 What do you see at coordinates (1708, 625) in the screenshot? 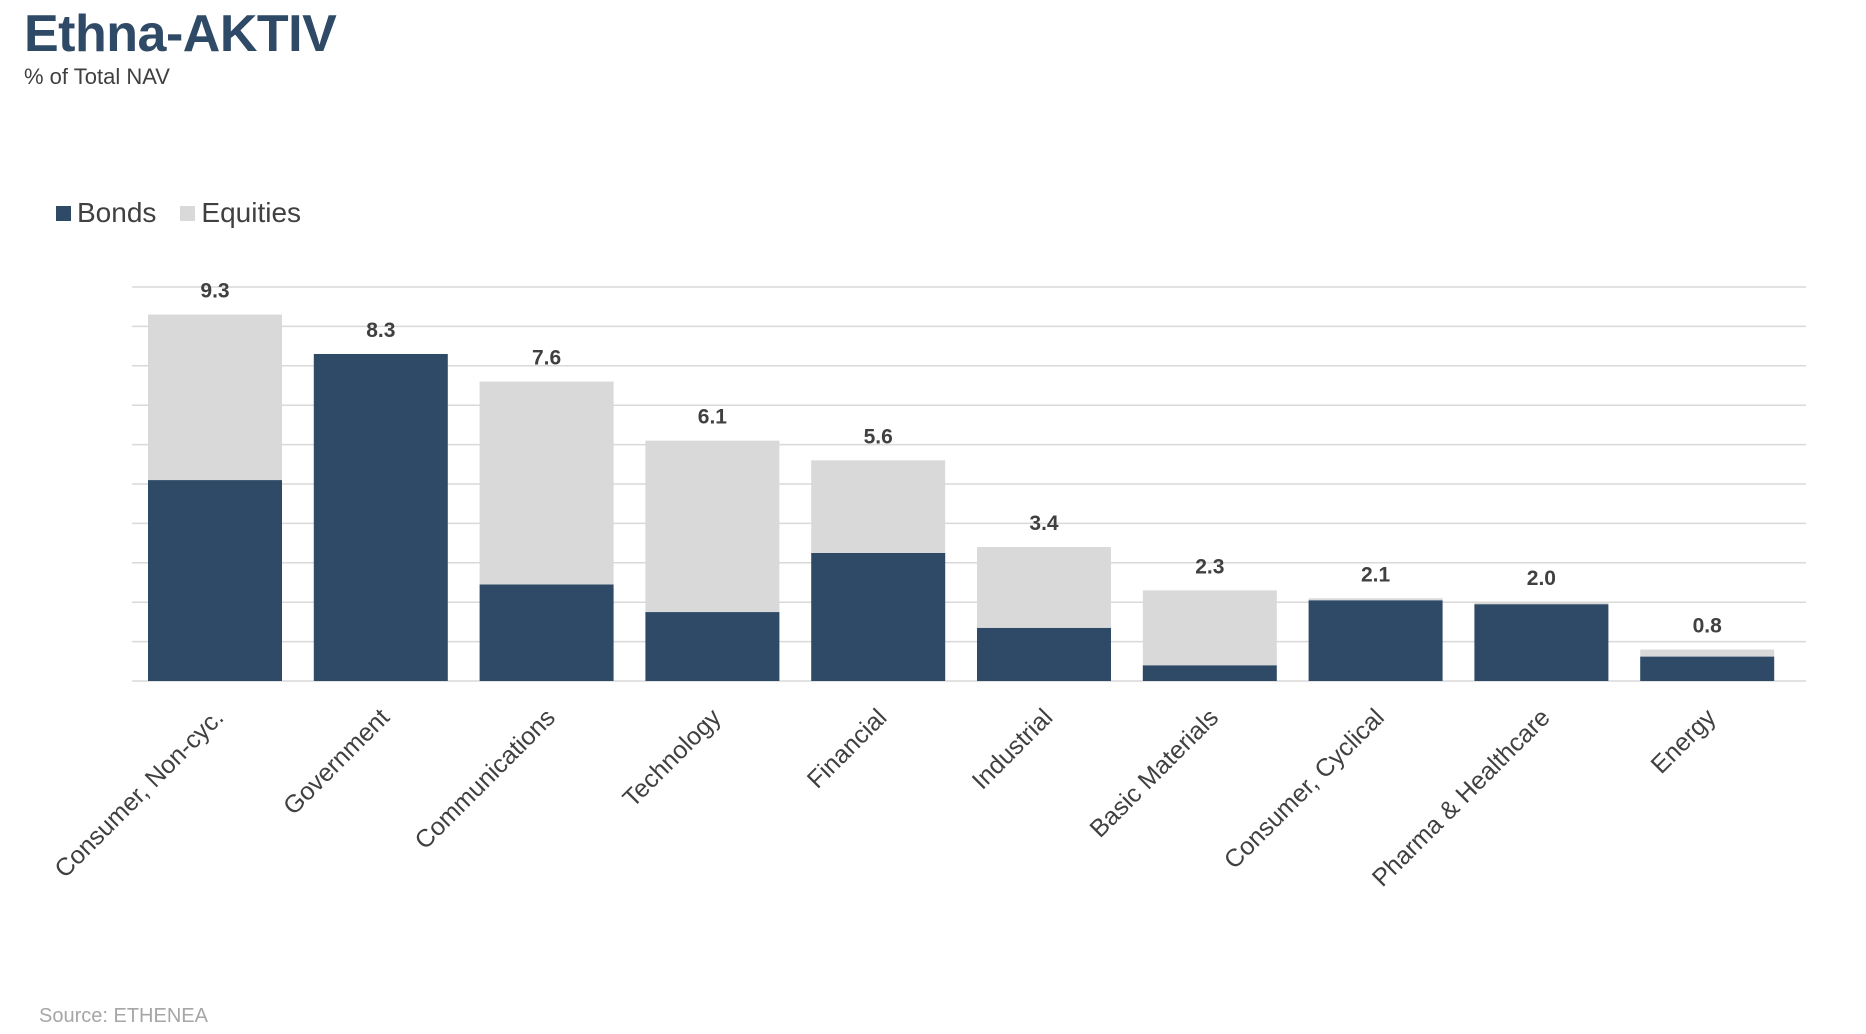
I see `data-label: 0.8` at bounding box center [1708, 625].